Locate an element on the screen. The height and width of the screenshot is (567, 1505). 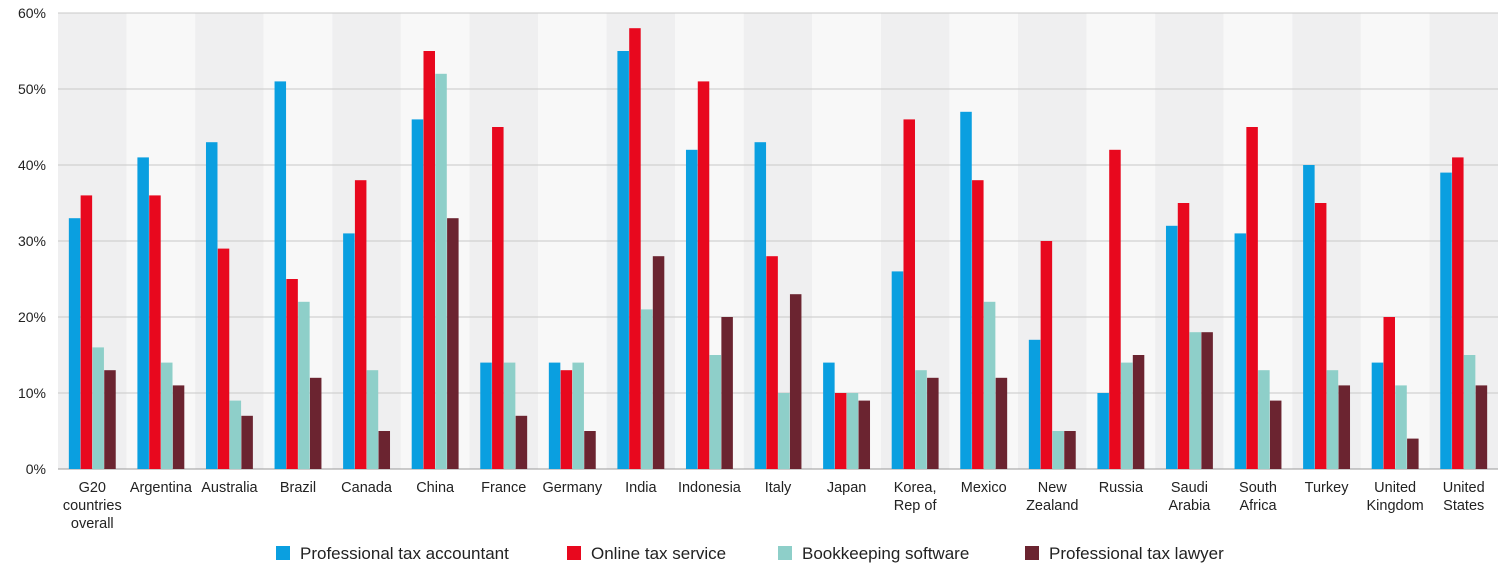
x-tick-label: Arabia is located at coordinates (1189, 506).